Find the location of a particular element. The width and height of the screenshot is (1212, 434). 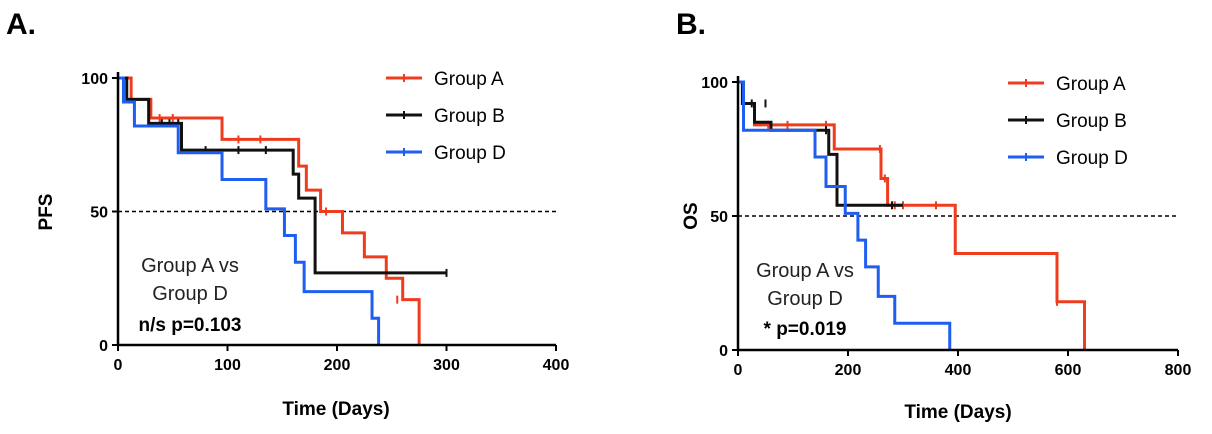

y-axis-title-a: PFS is located at coordinates (46, 212).